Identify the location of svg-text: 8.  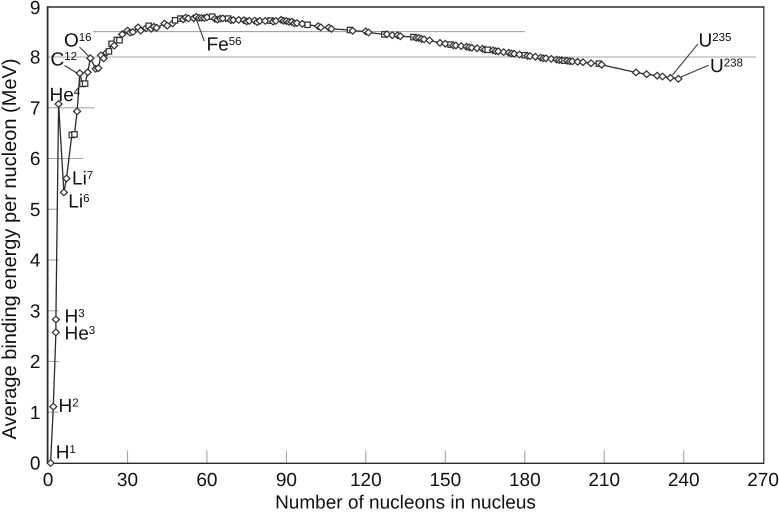
(35, 58).